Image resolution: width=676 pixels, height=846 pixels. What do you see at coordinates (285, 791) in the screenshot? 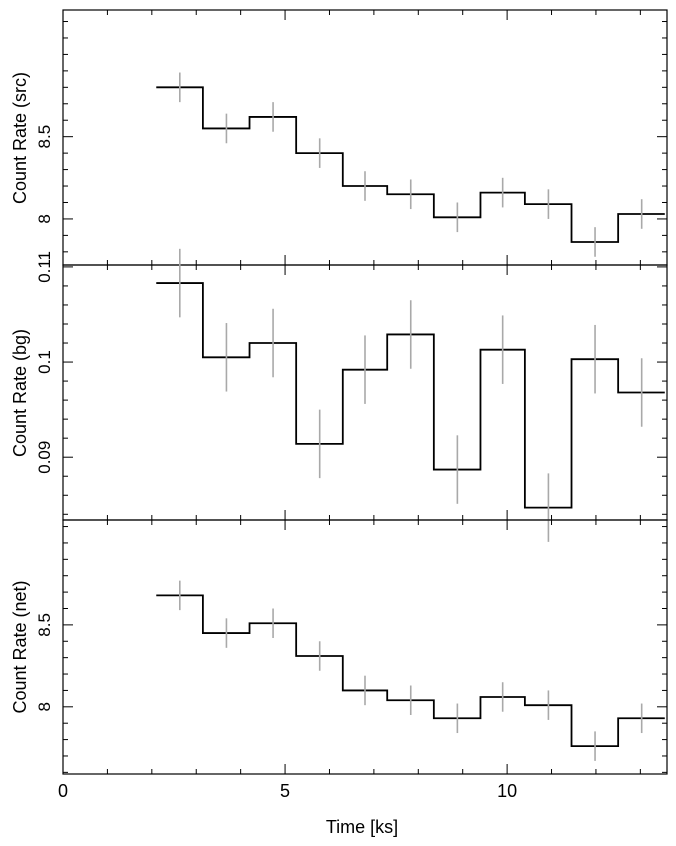
I see `x-tick-label: 5` at bounding box center [285, 791].